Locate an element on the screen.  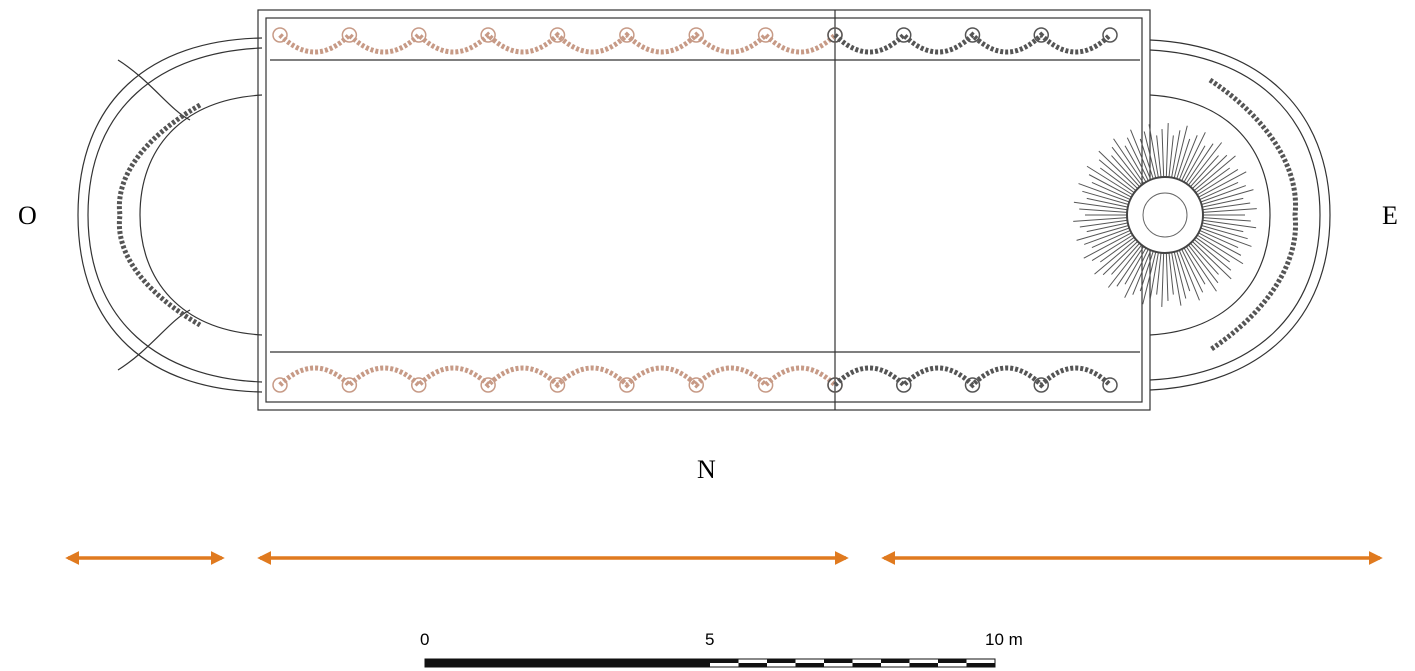
scale-label: 0 is located at coordinates (424, 639).